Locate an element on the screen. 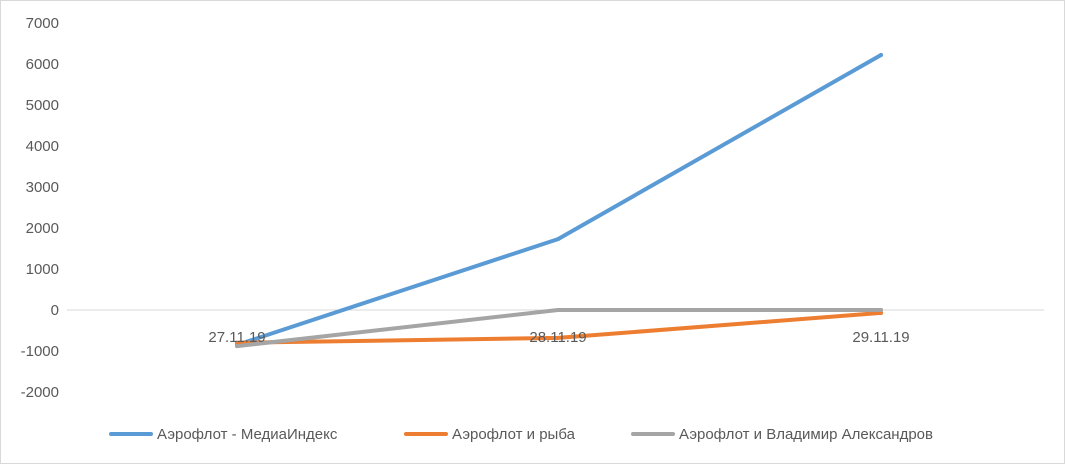 This screenshot has height=468, width=1065. x-tick-label: 27.11.19 is located at coordinates (236, 337).